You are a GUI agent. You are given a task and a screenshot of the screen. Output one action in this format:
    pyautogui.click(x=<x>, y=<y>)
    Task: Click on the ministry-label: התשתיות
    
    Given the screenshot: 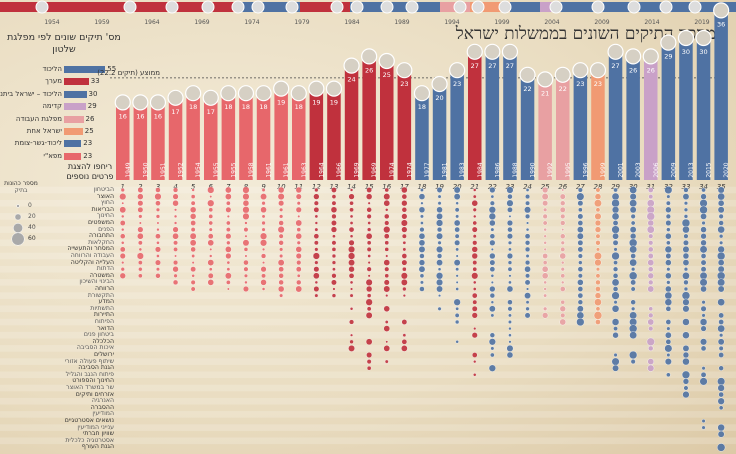 What is the action you would take?
    pyautogui.click(x=76, y=308)
    